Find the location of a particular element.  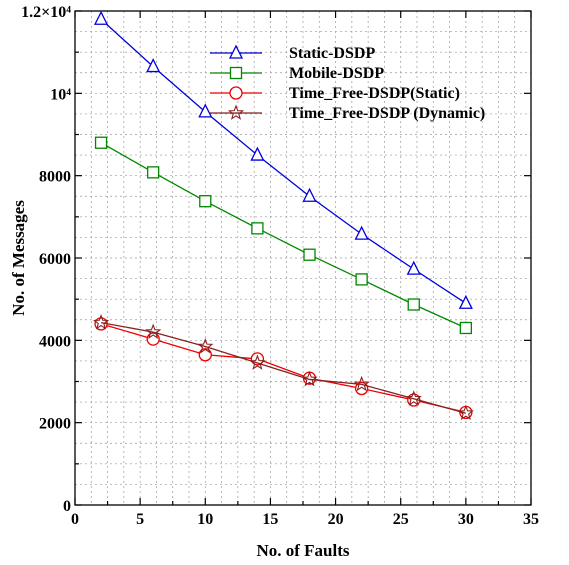

x-tick-label: 30 is located at coordinates (466, 519).